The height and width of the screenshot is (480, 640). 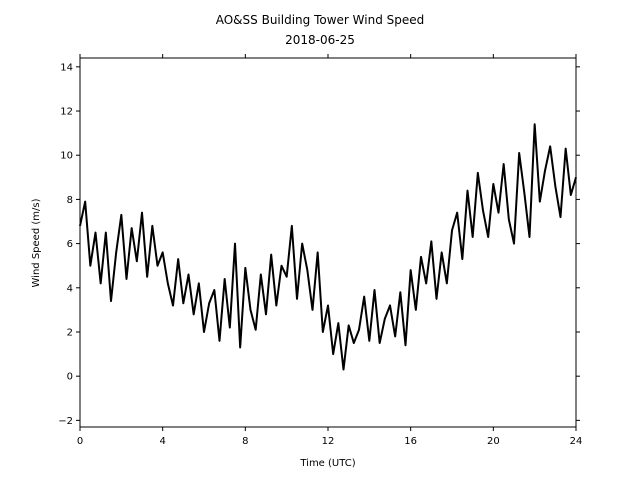 I want to click on y-tick-label: 14, so click(x=66, y=67).